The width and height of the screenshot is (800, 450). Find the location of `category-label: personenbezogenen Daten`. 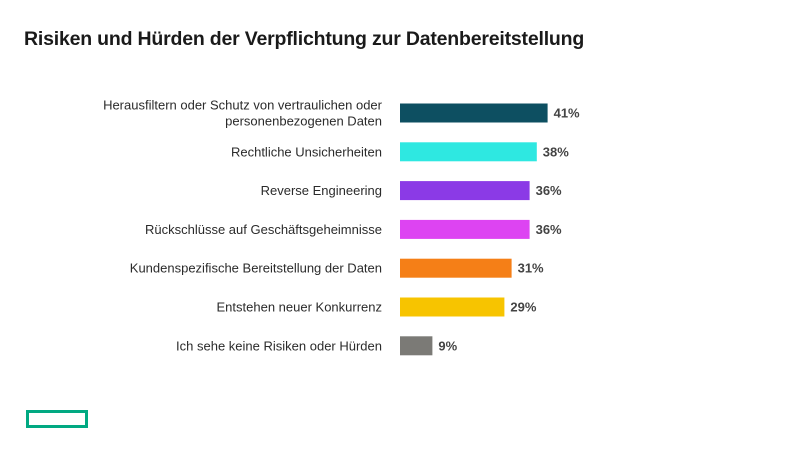

category-label: personenbezogenen Daten is located at coordinates (303, 121).